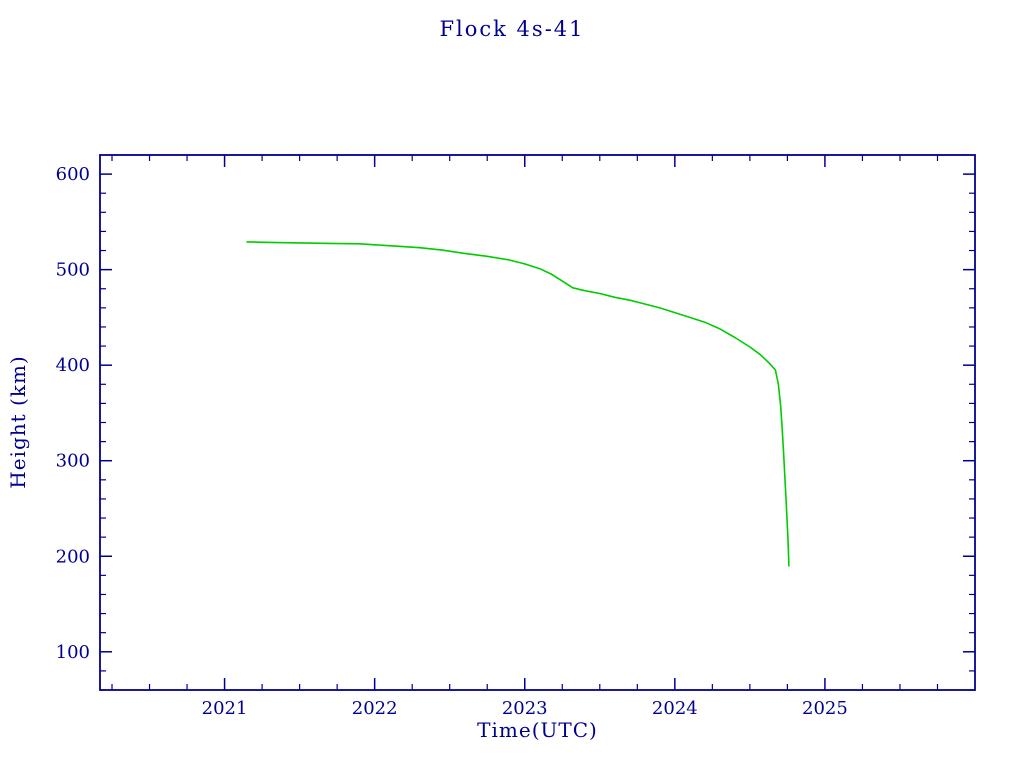  I want to click on y-tick-label: 400, so click(73, 365).